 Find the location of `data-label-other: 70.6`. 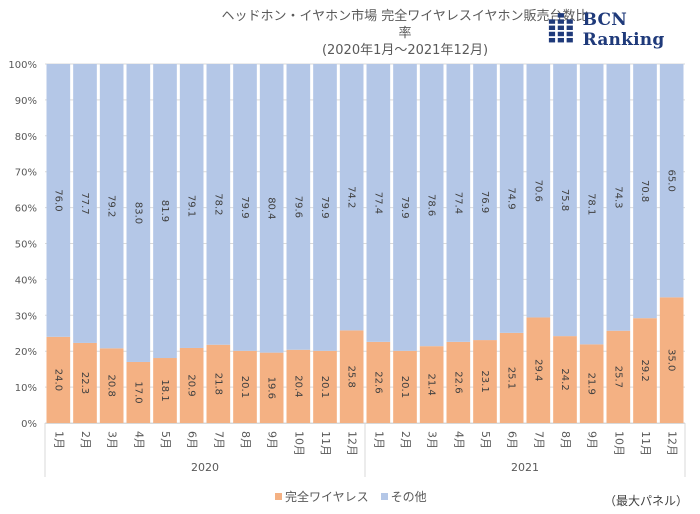

data-label-other: 70.6 is located at coordinates (537, 191).